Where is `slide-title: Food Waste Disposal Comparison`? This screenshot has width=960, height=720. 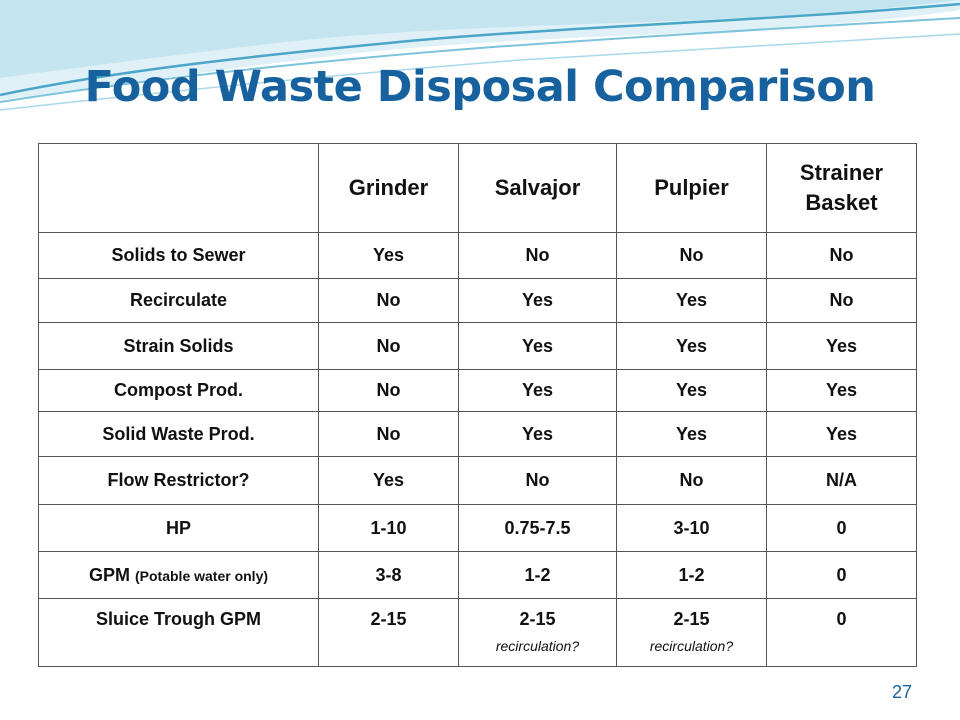
slide-title: Food Waste Disposal Comparison is located at coordinates (480, 87).